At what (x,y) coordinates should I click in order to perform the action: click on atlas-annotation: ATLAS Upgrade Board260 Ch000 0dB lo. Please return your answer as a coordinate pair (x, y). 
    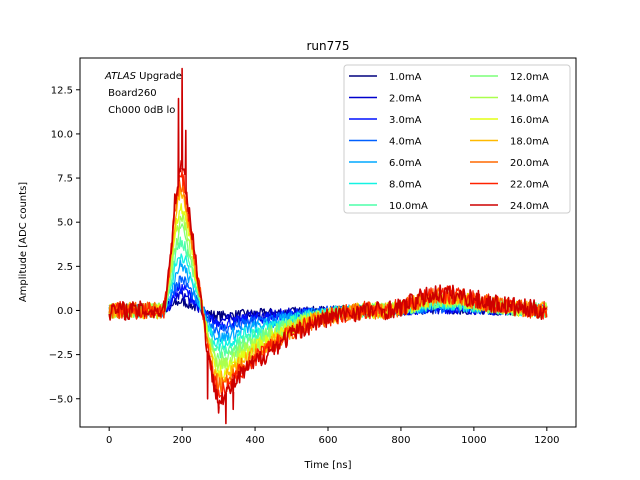
    Looking at the image, I should click on (143, 93).